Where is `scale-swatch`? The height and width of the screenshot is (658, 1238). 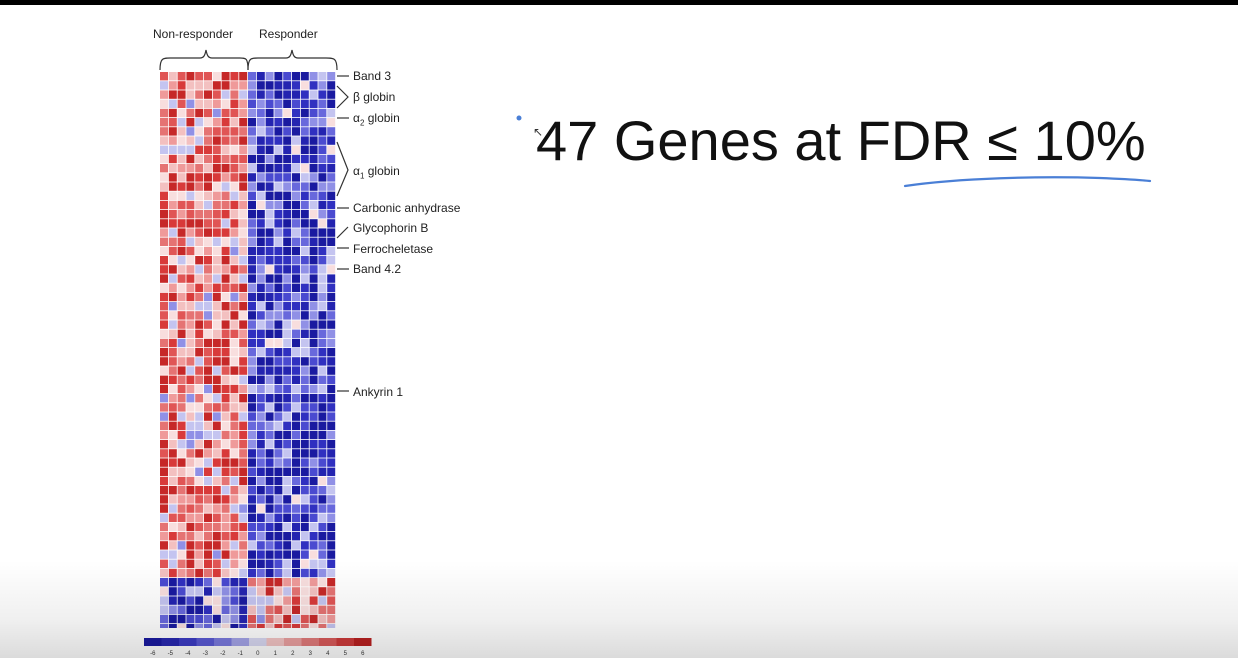 scale-swatch is located at coordinates (328, 642).